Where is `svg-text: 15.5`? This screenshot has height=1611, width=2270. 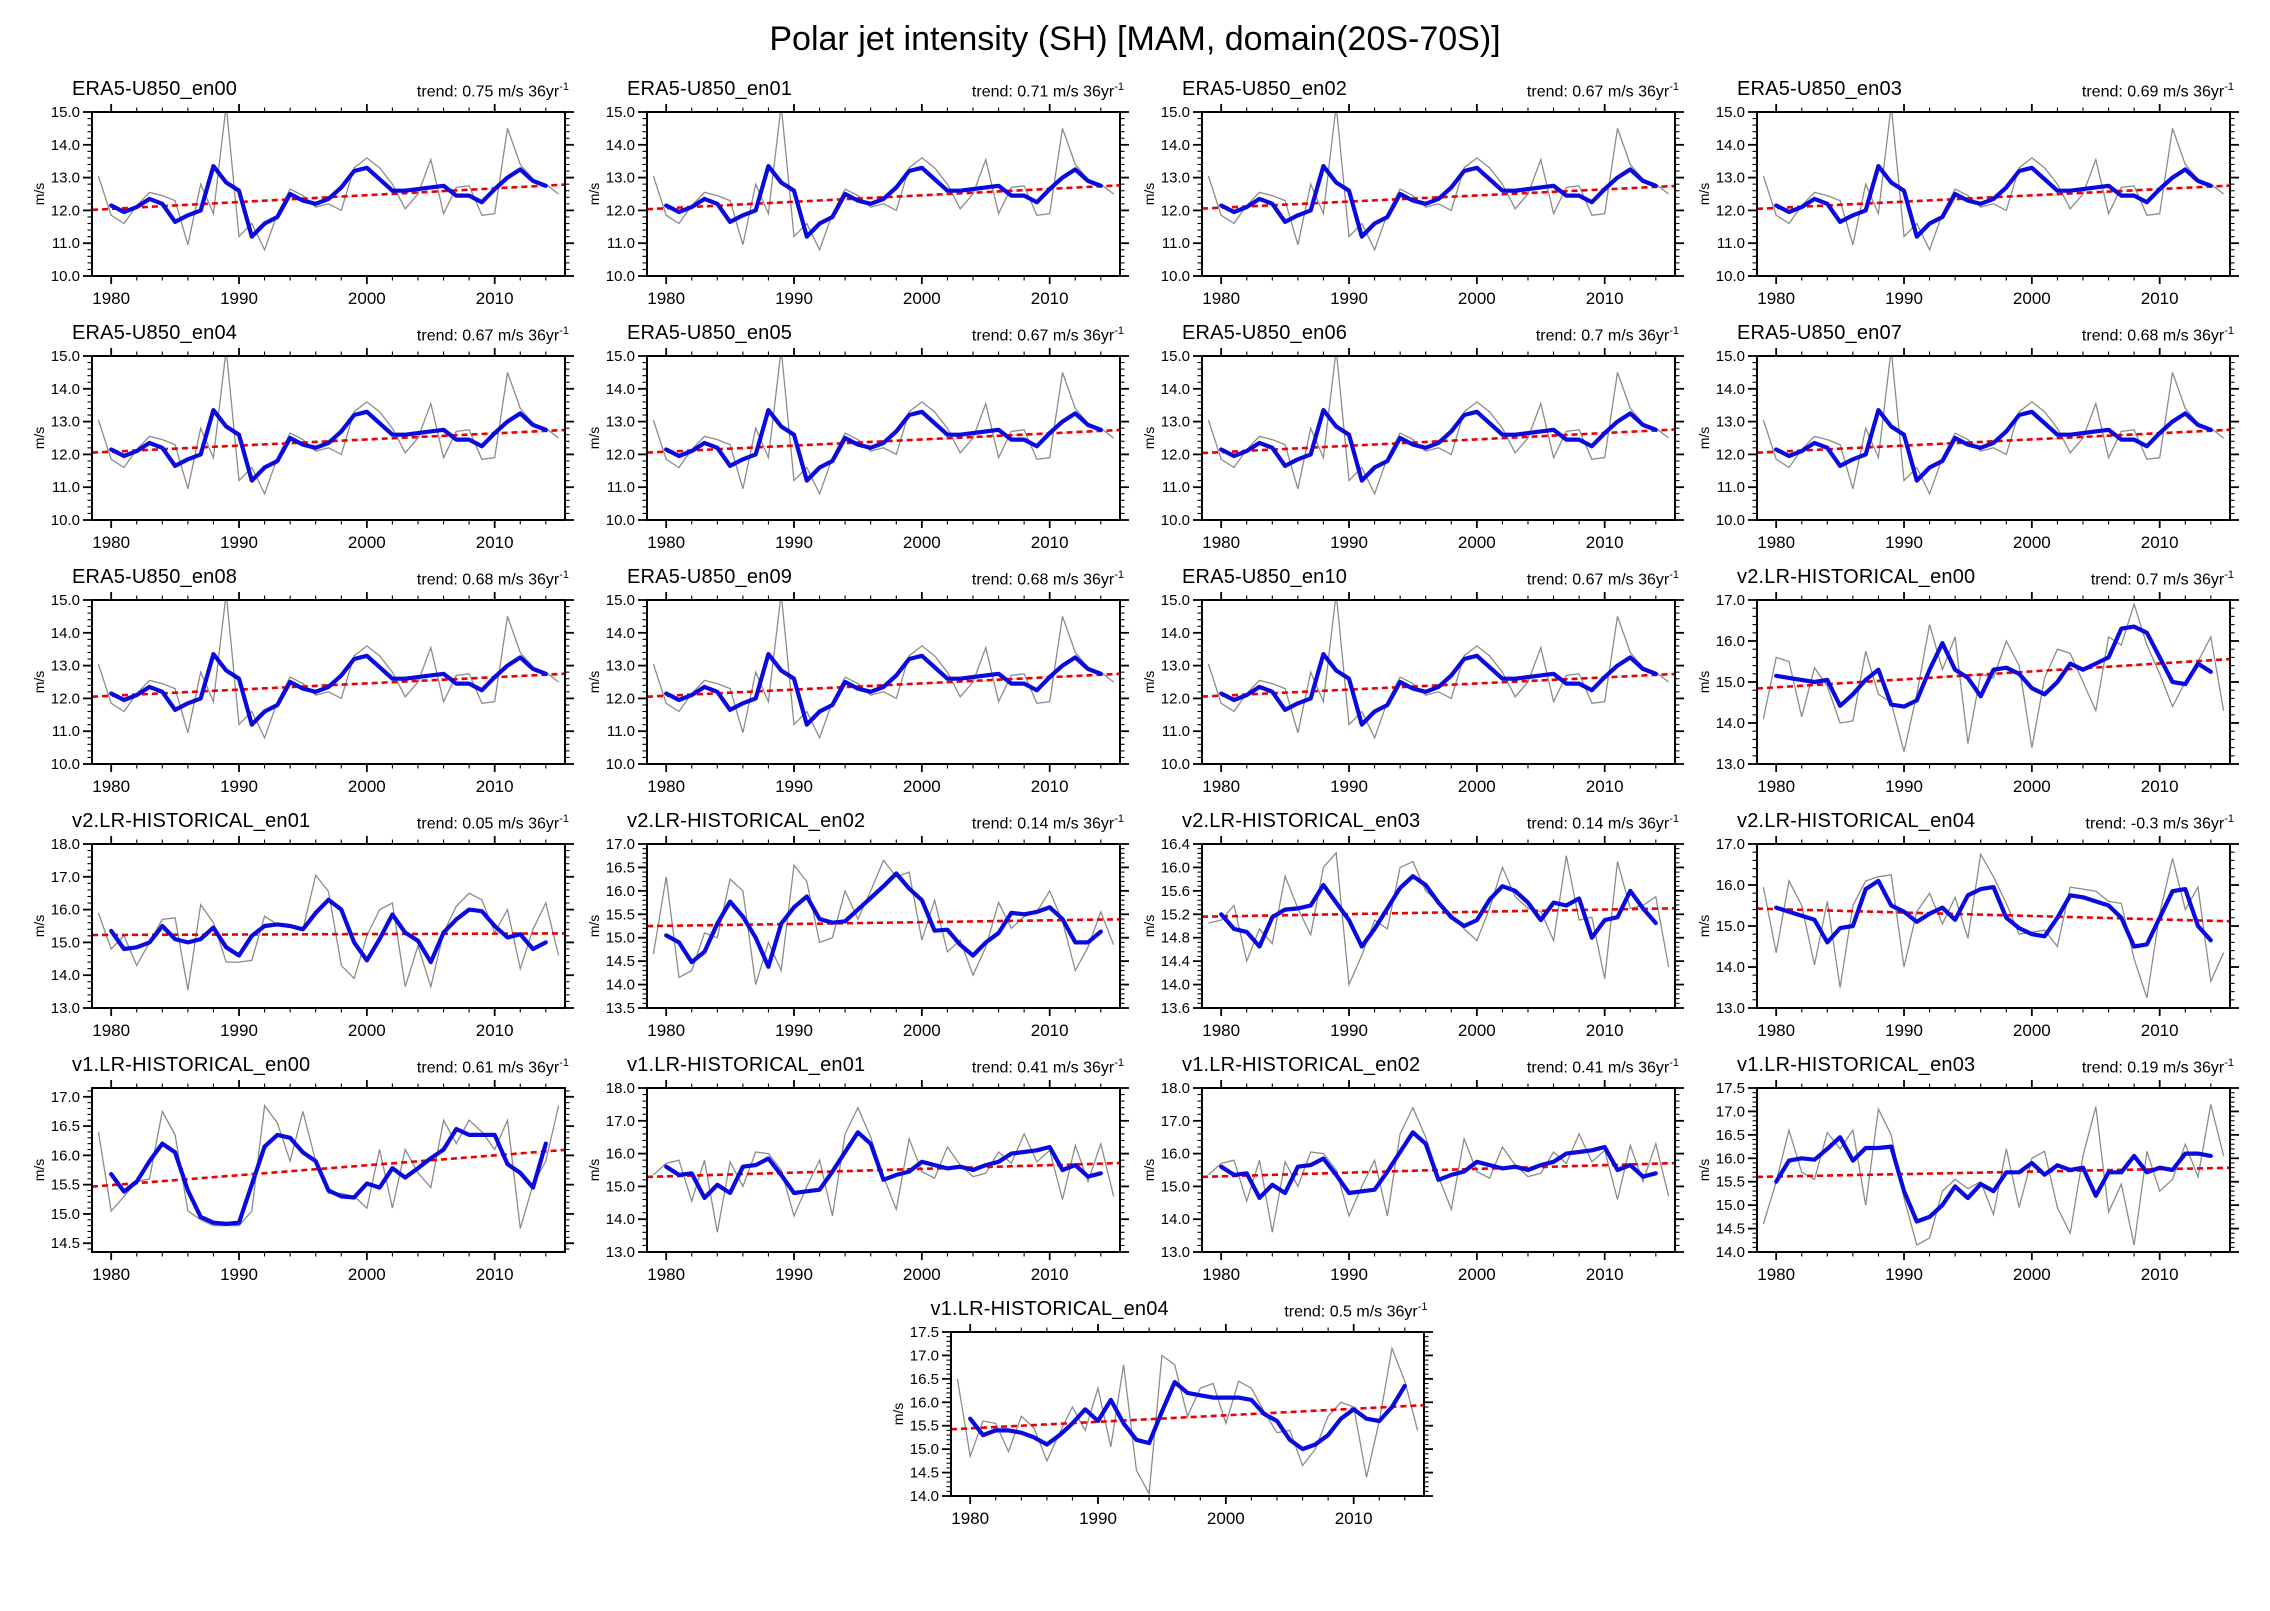
svg-text: 15.5 is located at coordinates (620, 914).